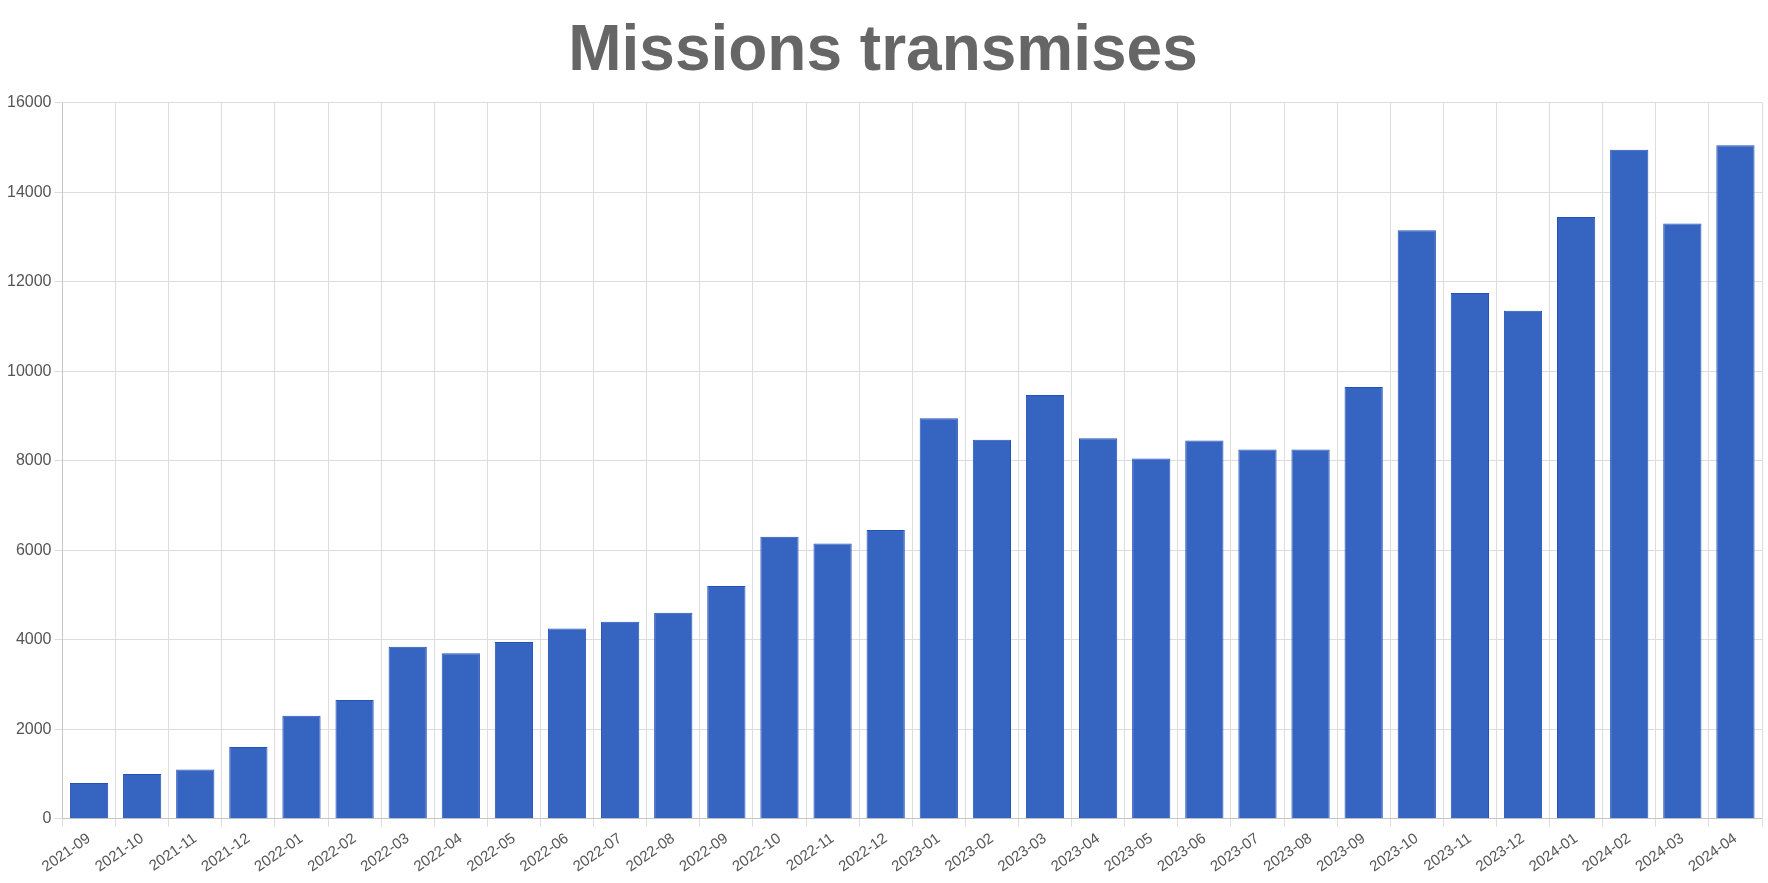 This screenshot has width=1768, height=883. Describe the element at coordinates (33, 549) in the screenshot. I see `y-tick-label: 6000` at that location.